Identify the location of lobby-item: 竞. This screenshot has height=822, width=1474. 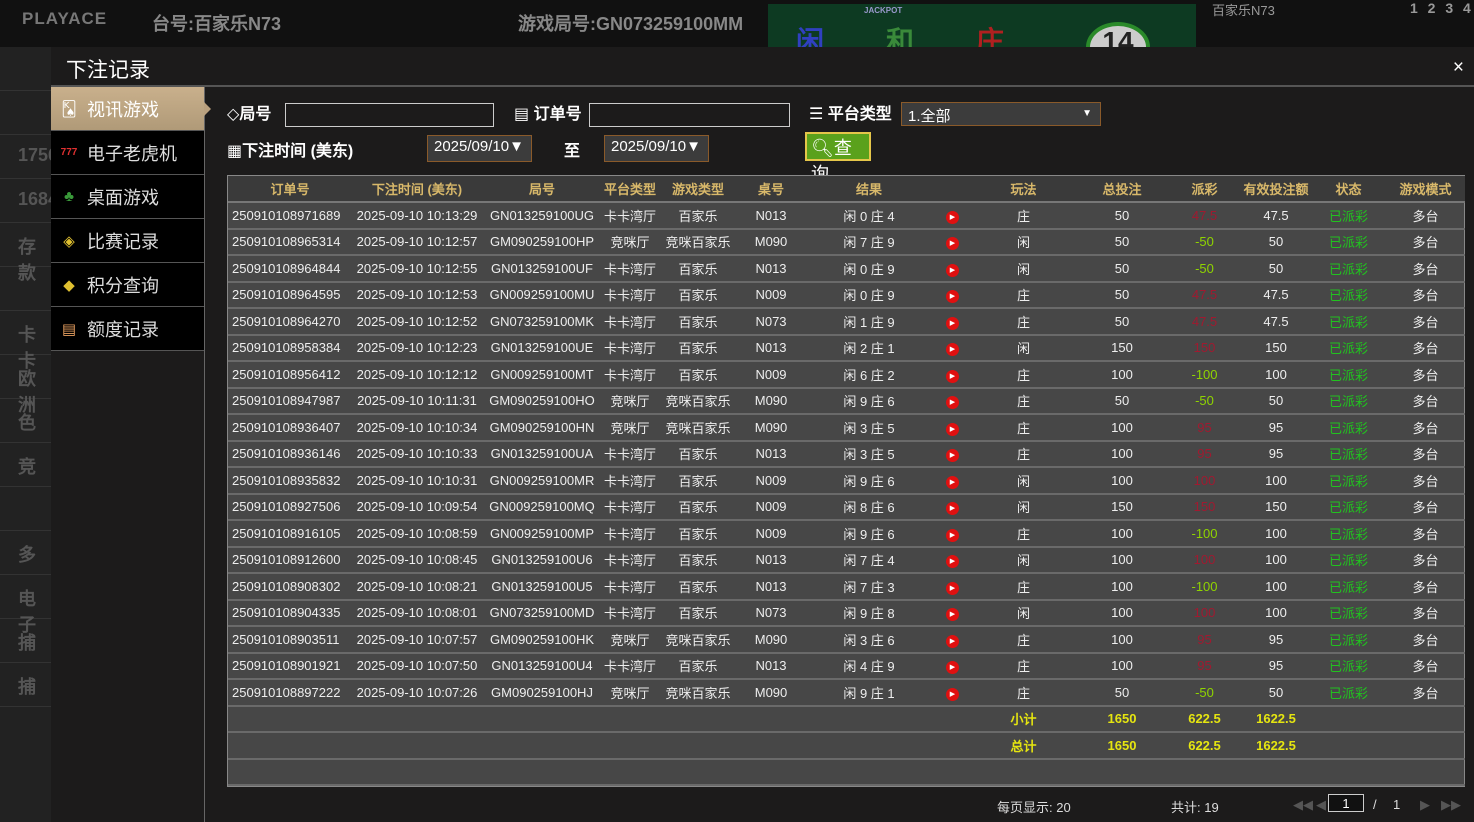
(25, 465).